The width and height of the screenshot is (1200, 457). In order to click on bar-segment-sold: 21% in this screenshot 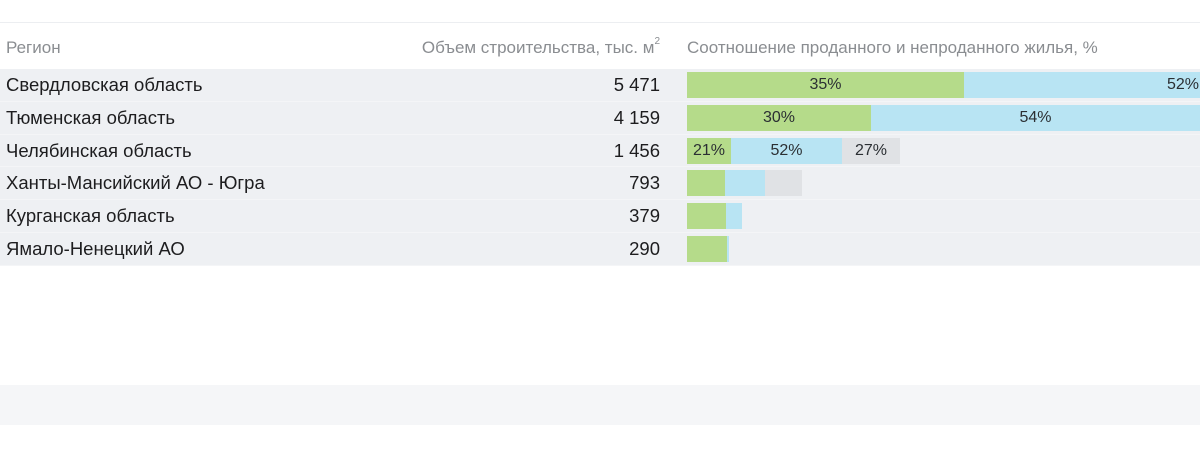, I will do `click(709, 150)`.